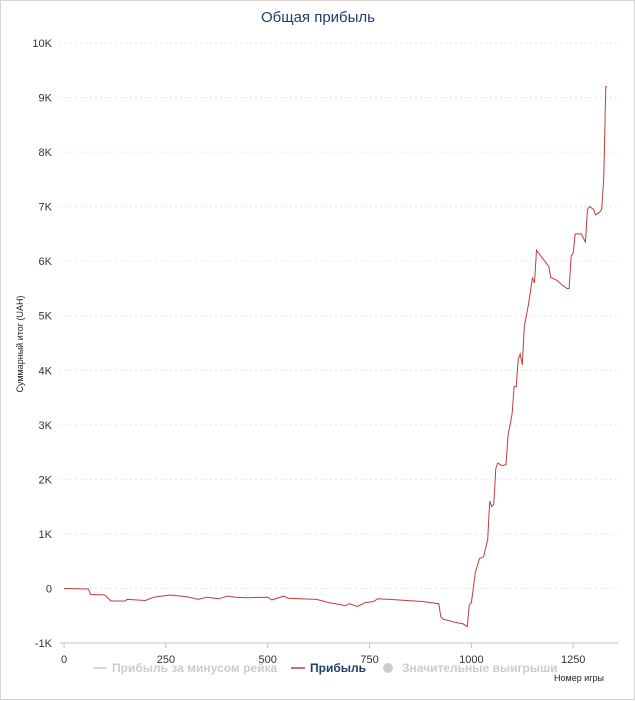  What do you see at coordinates (480, 668) in the screenshot?
I see `legend-label: Значительные выигрыши` at bounding box center [480, 668].